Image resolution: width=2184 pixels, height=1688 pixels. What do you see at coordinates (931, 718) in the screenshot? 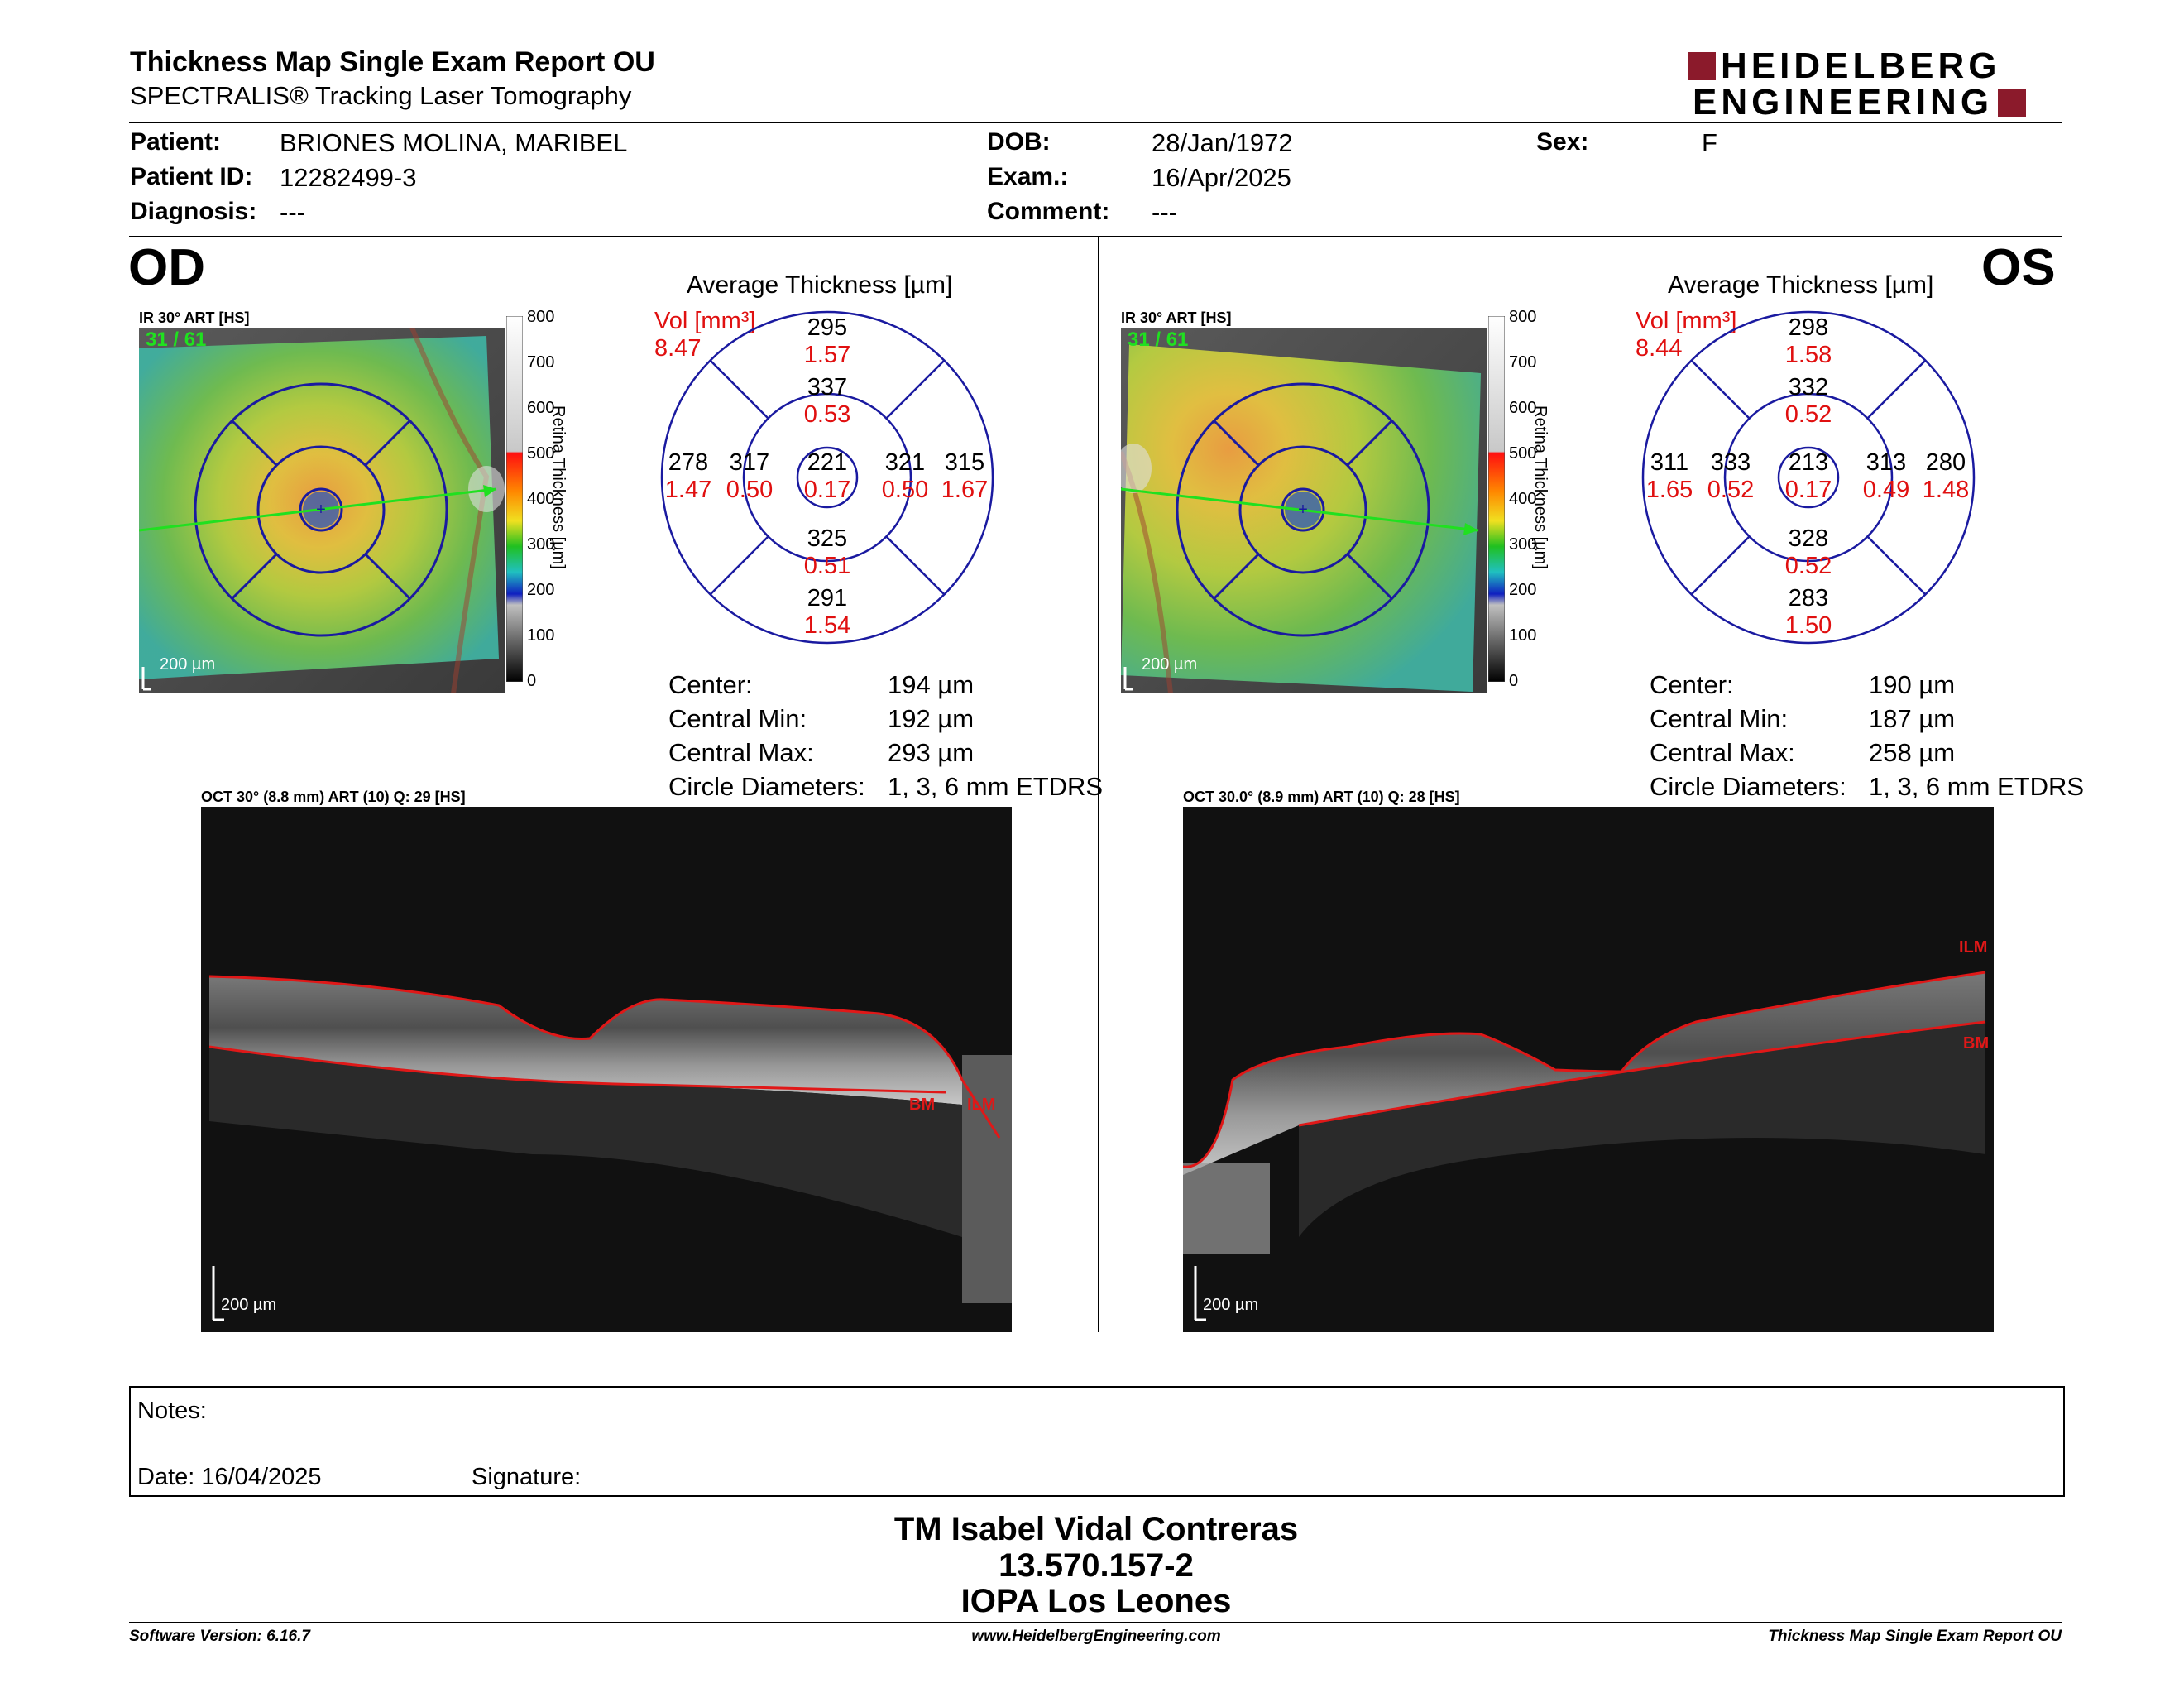
I see `od-central-min-value: 192 µm` at bounding box center [931, 718].